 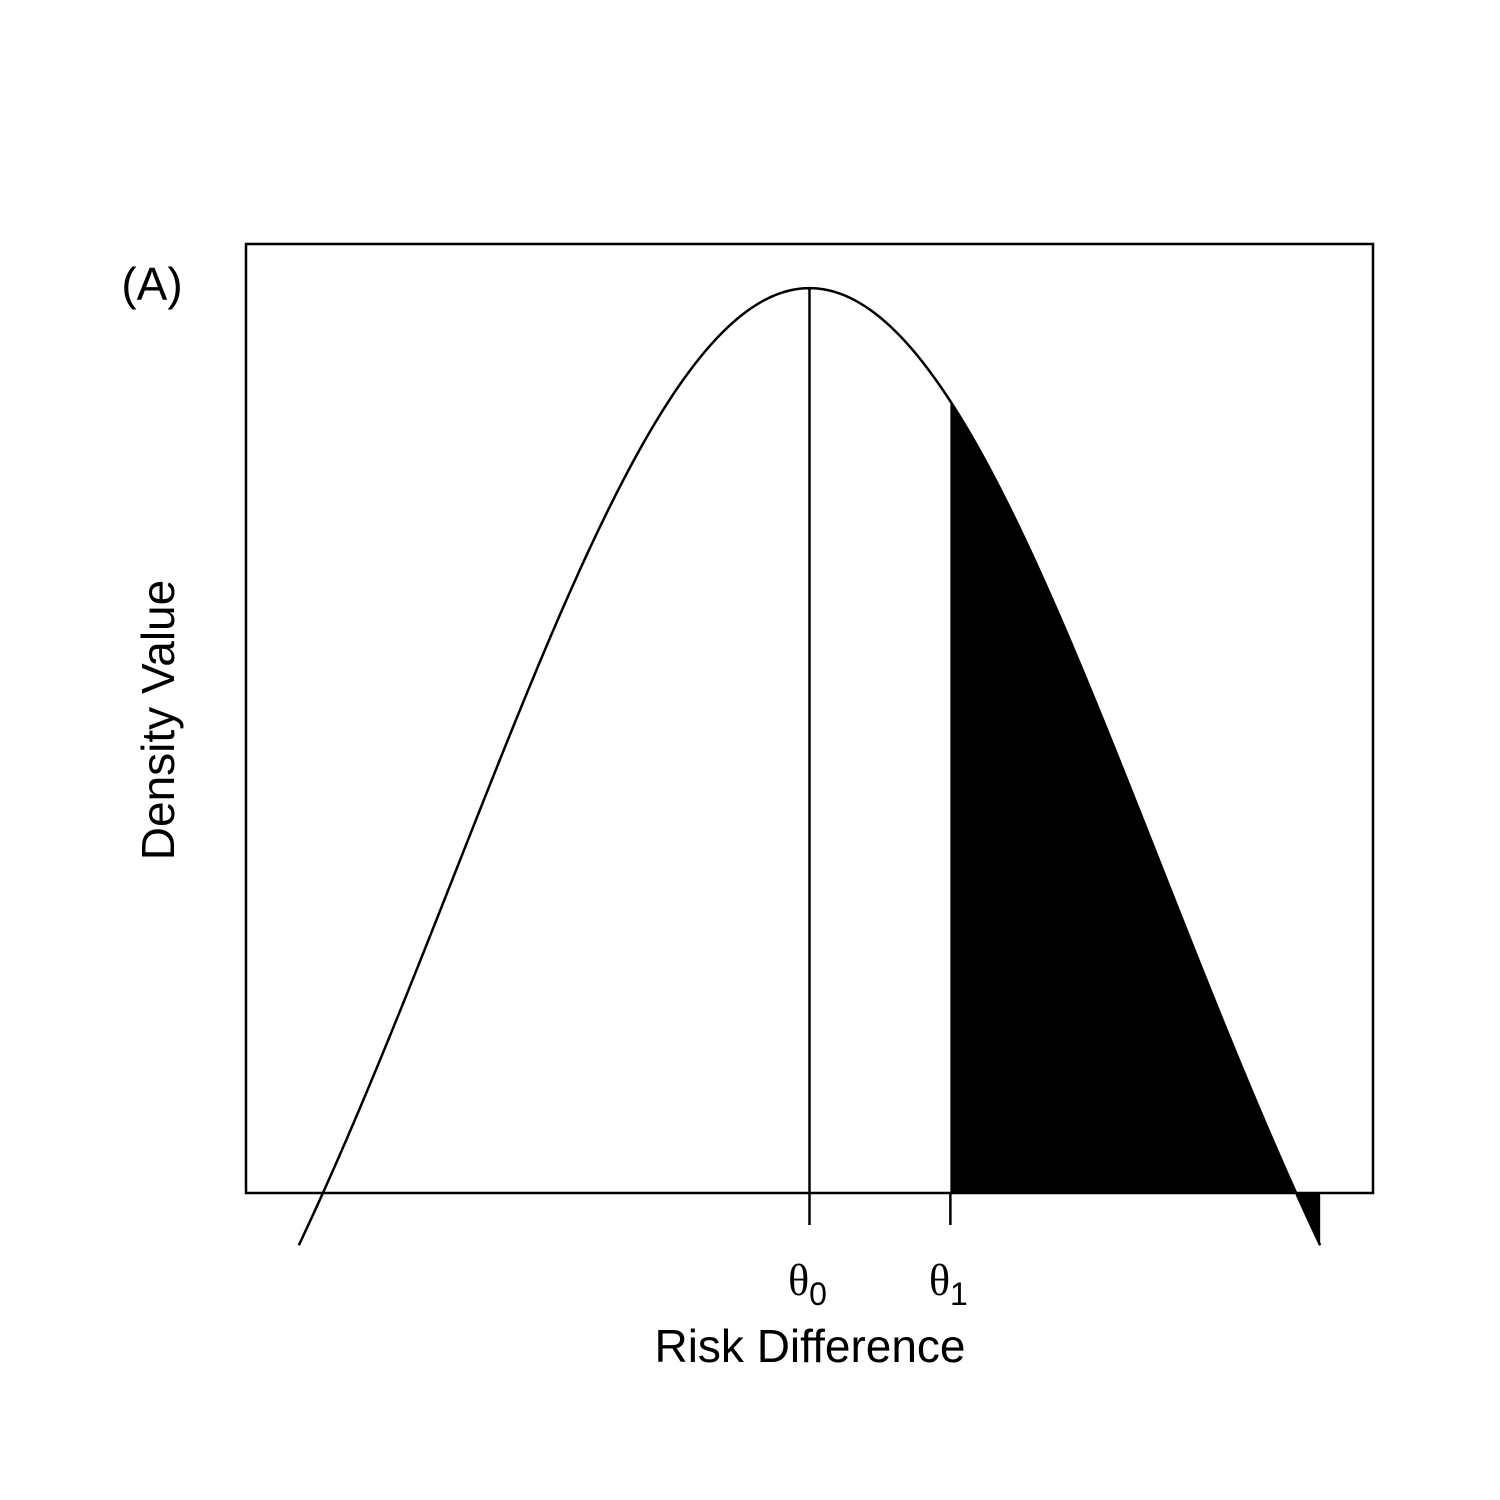 What do you see at coordinates (807, 1284) in the screenshot?
I see `x-tick-label-0: θ0` at bounding box center [807, 1284].